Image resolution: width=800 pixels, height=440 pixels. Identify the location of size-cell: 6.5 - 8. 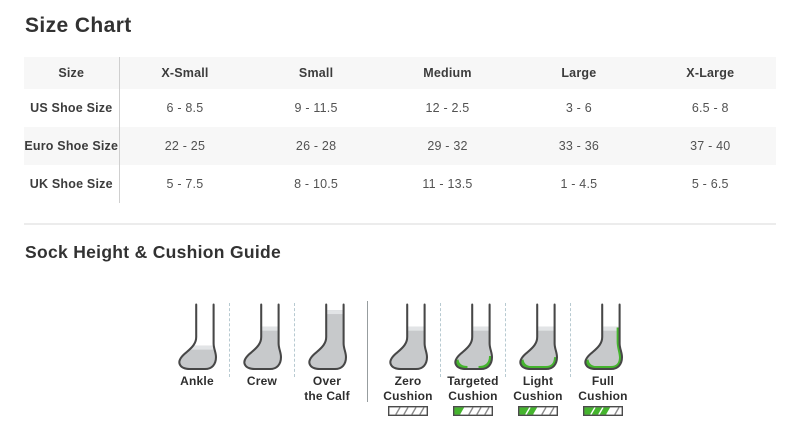
(710, 108).